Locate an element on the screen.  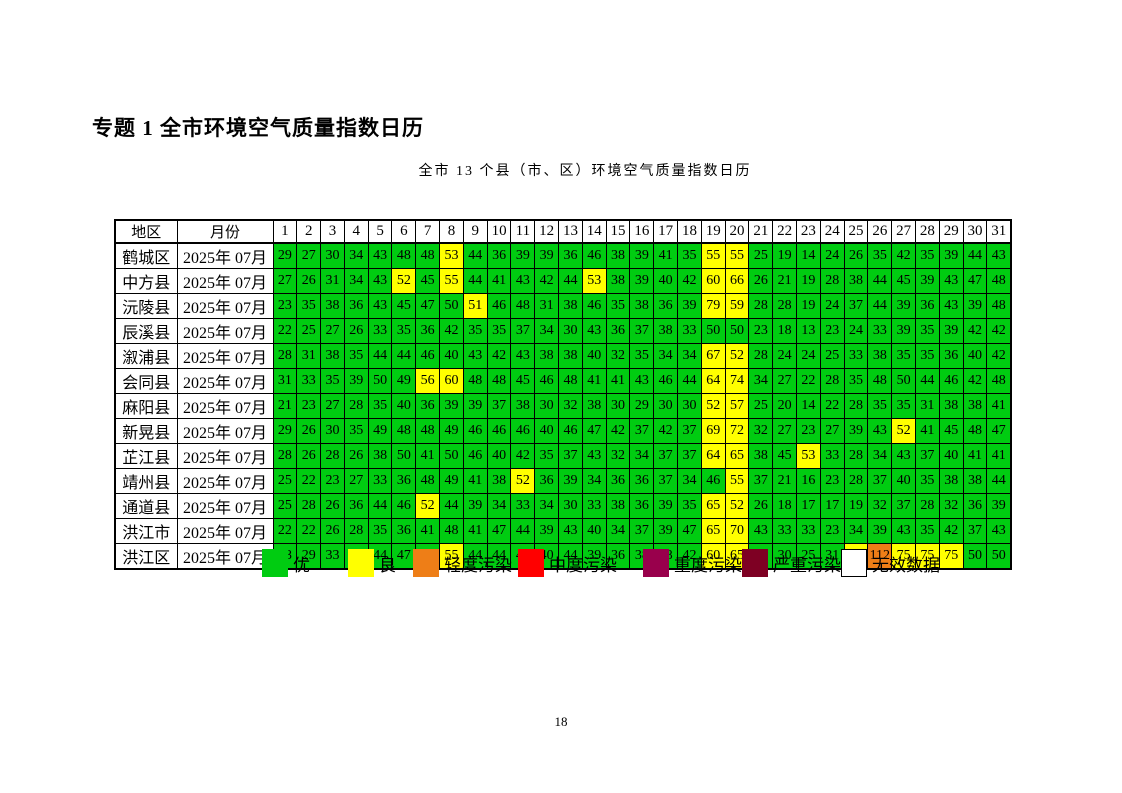
aqi-cell: 64 is located at coordinates (713, 381).